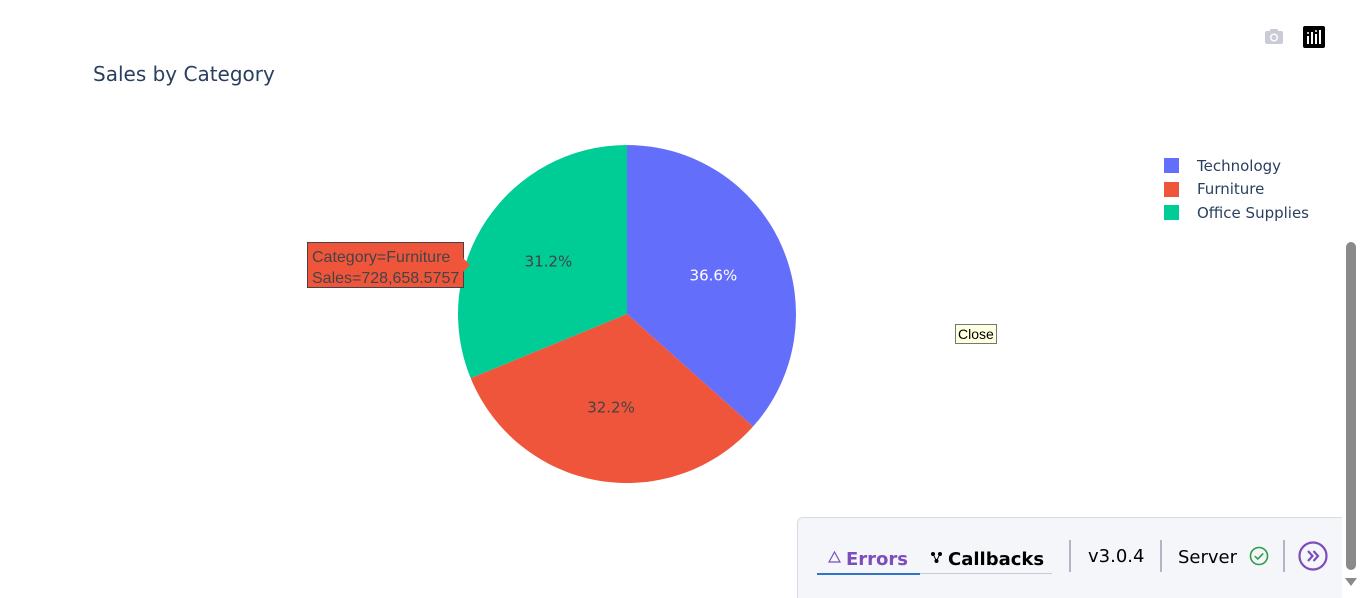 Image resolution: width=1371 pixels, height=598 pixels. I want to click on check-circle-icon, so click(1259, 558).